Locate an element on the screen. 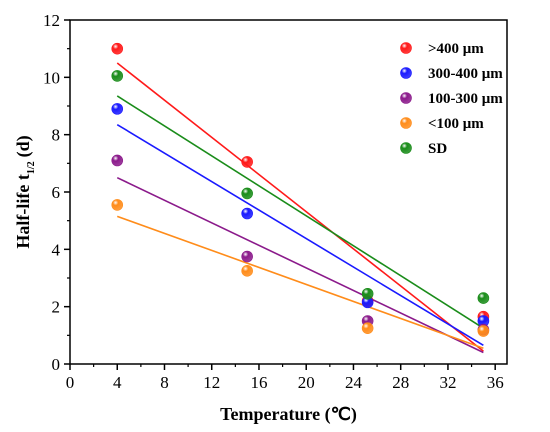 The image size is (550, 432). x-tick-label: 8 is located at coordinates (164, 382).